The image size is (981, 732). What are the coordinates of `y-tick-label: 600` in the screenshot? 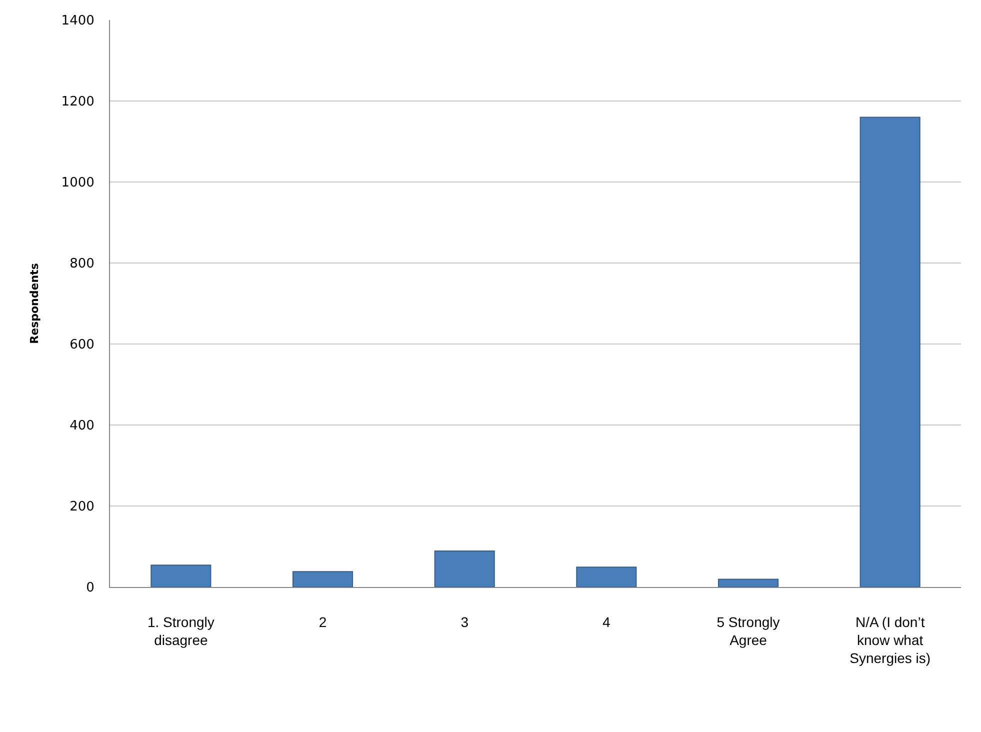 It's located at (82, 345).